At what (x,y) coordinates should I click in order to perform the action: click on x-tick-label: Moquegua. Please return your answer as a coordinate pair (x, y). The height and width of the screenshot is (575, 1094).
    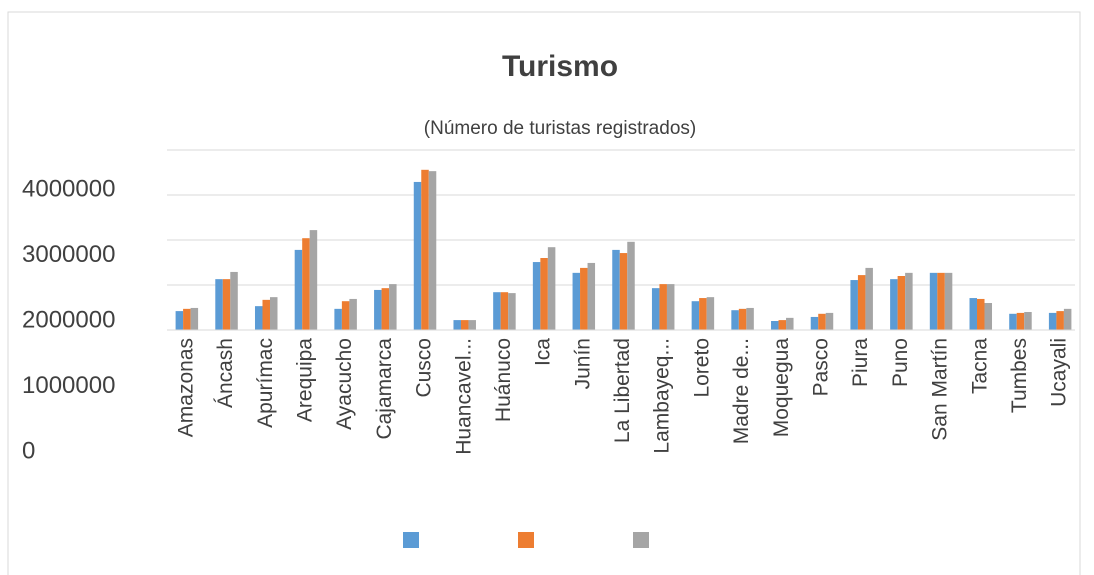
    Looking at the image, I should click on (781, 388).